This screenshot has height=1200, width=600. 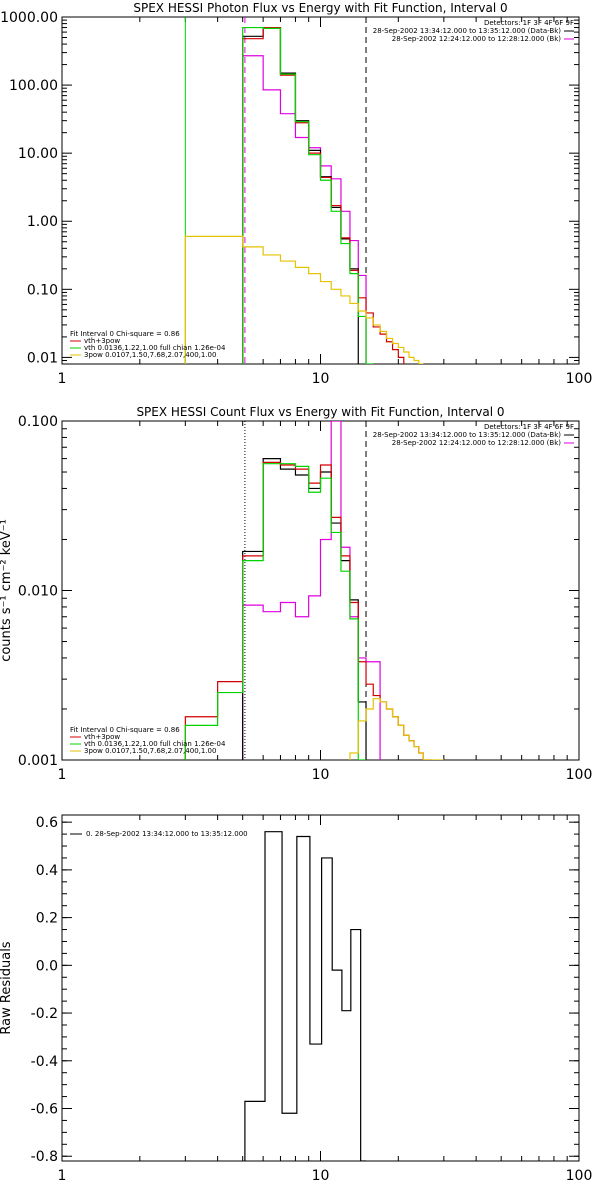 I want to click on y-tick-label: 0.001, so click(x=38, y=761).